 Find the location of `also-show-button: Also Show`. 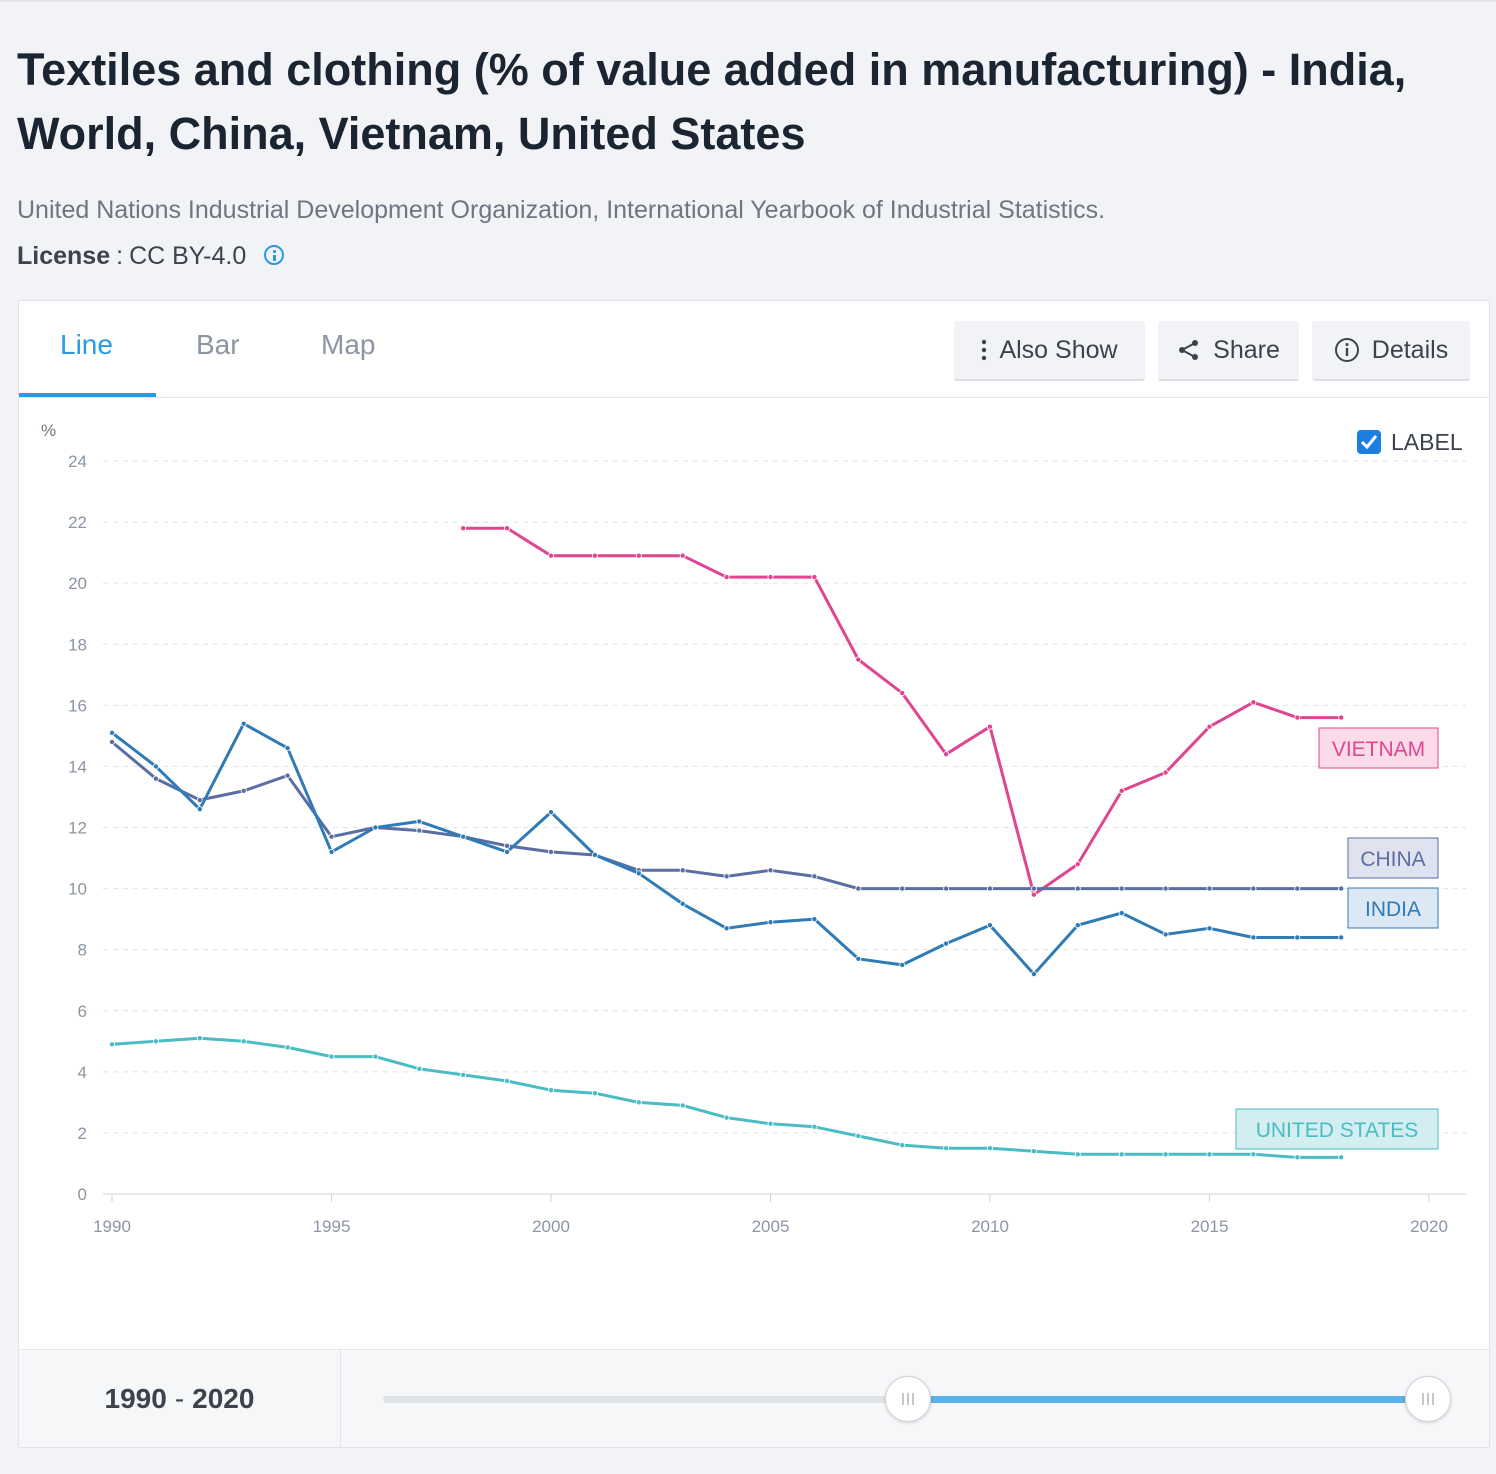

also-show-button: Also Show is located at coordinates (1049, 351).